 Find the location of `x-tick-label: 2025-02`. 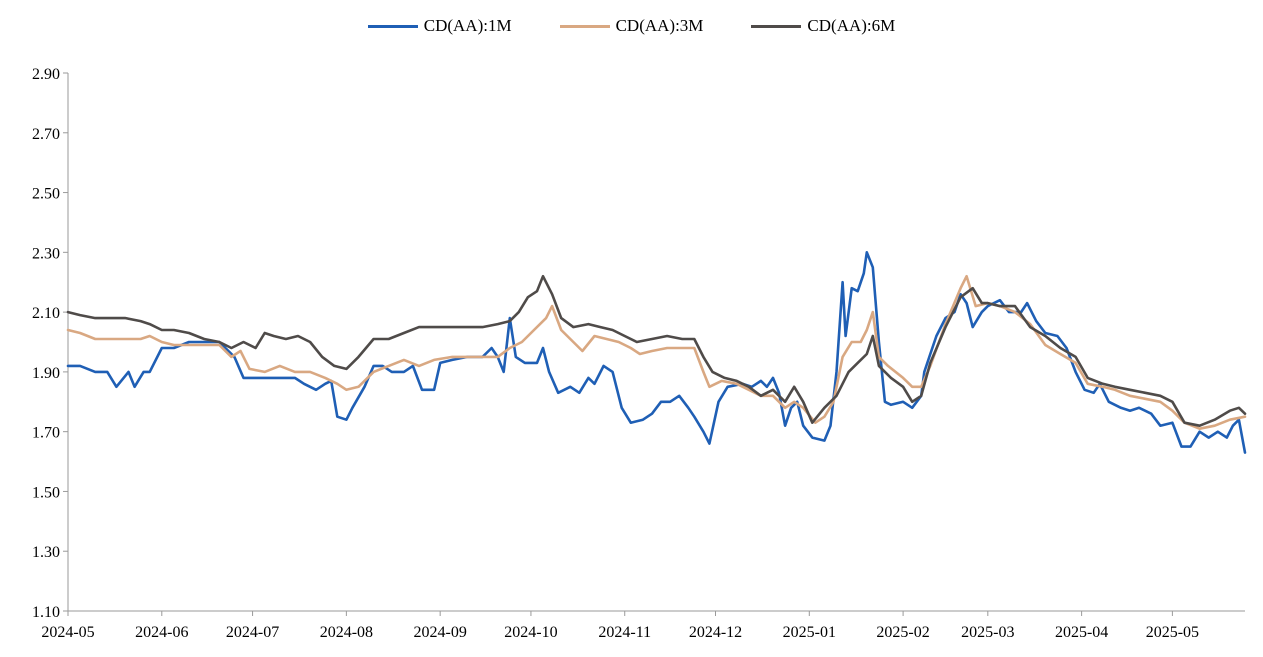

x-tick-label: 2025-02 is located at coordinates (902, 632).